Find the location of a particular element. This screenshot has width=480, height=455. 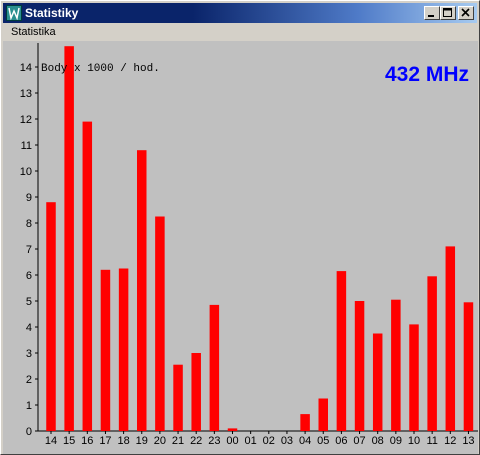

x-tick-label: 20 is located at coordinates (160, 441).